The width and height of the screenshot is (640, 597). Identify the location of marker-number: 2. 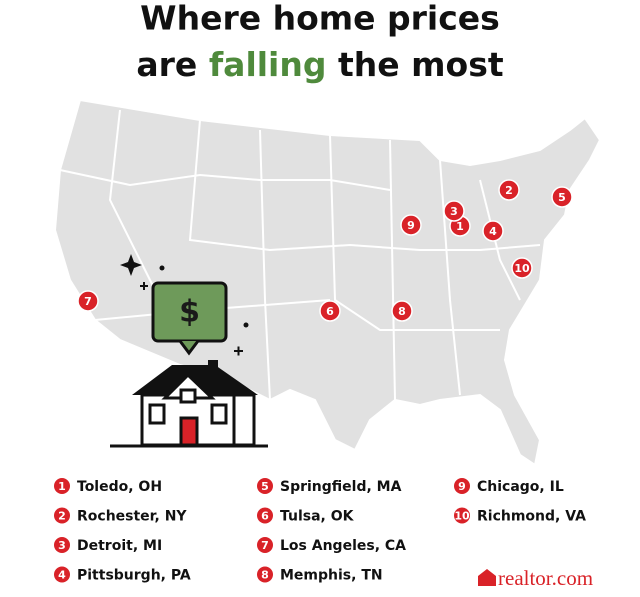
(509, 190).